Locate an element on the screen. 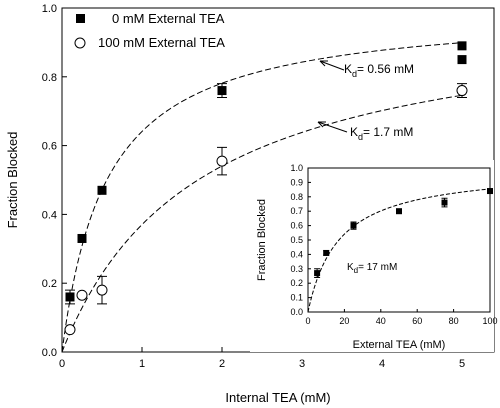 The image size is (500, 408). inset-x-tick-label: 100 is located at coordinates (489, 321).